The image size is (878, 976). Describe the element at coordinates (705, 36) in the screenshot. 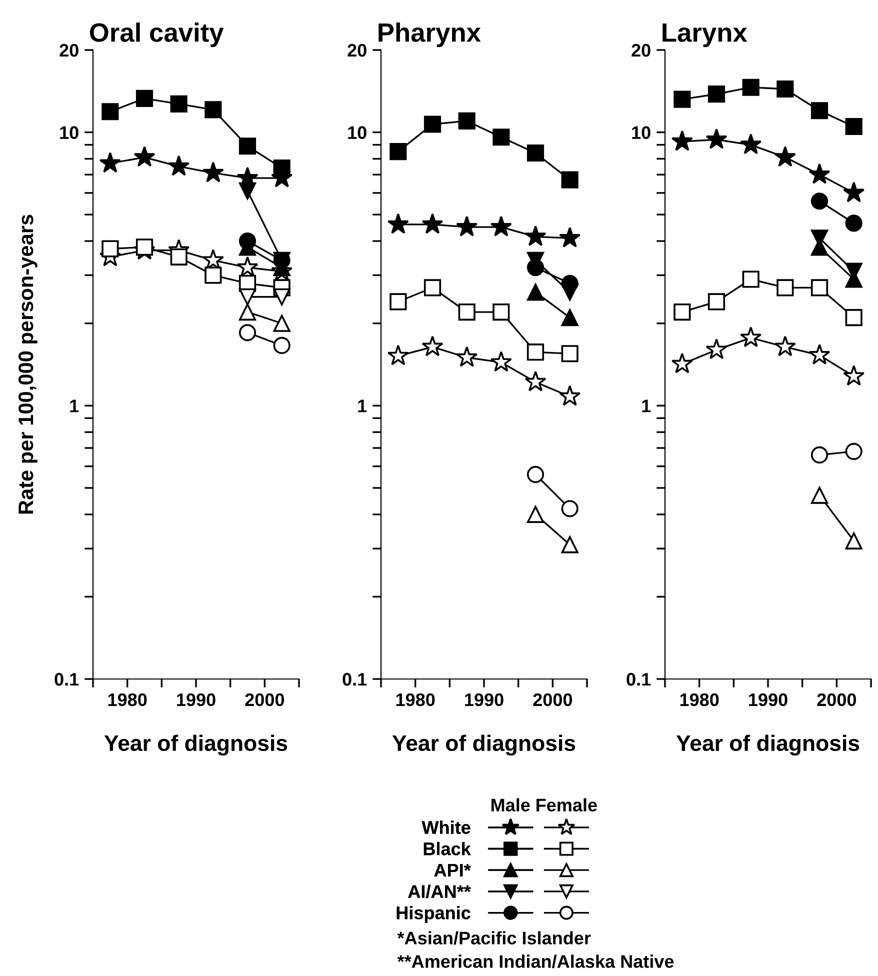

I see `chart-title: Larynx` at that location.